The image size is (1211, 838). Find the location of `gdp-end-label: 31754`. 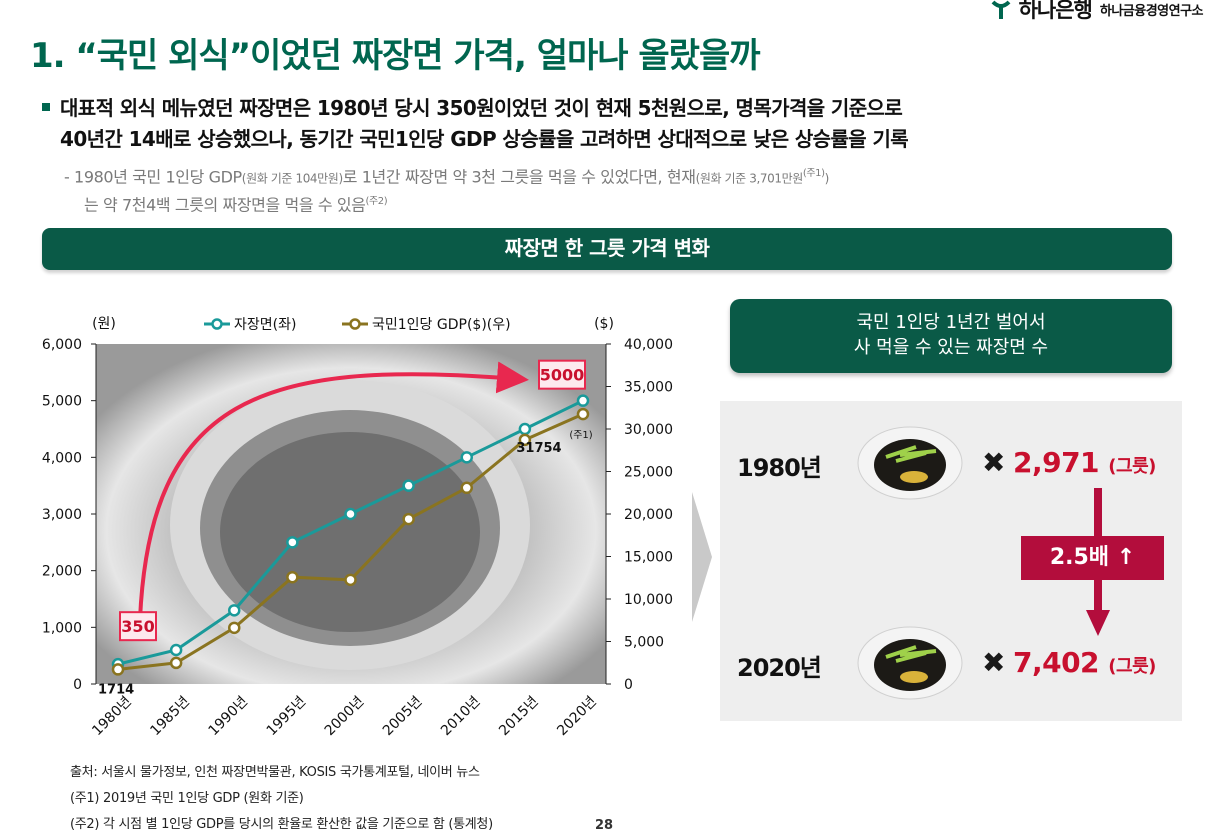

gdp-end-label: 31754 is located at coordinates (538, 448).